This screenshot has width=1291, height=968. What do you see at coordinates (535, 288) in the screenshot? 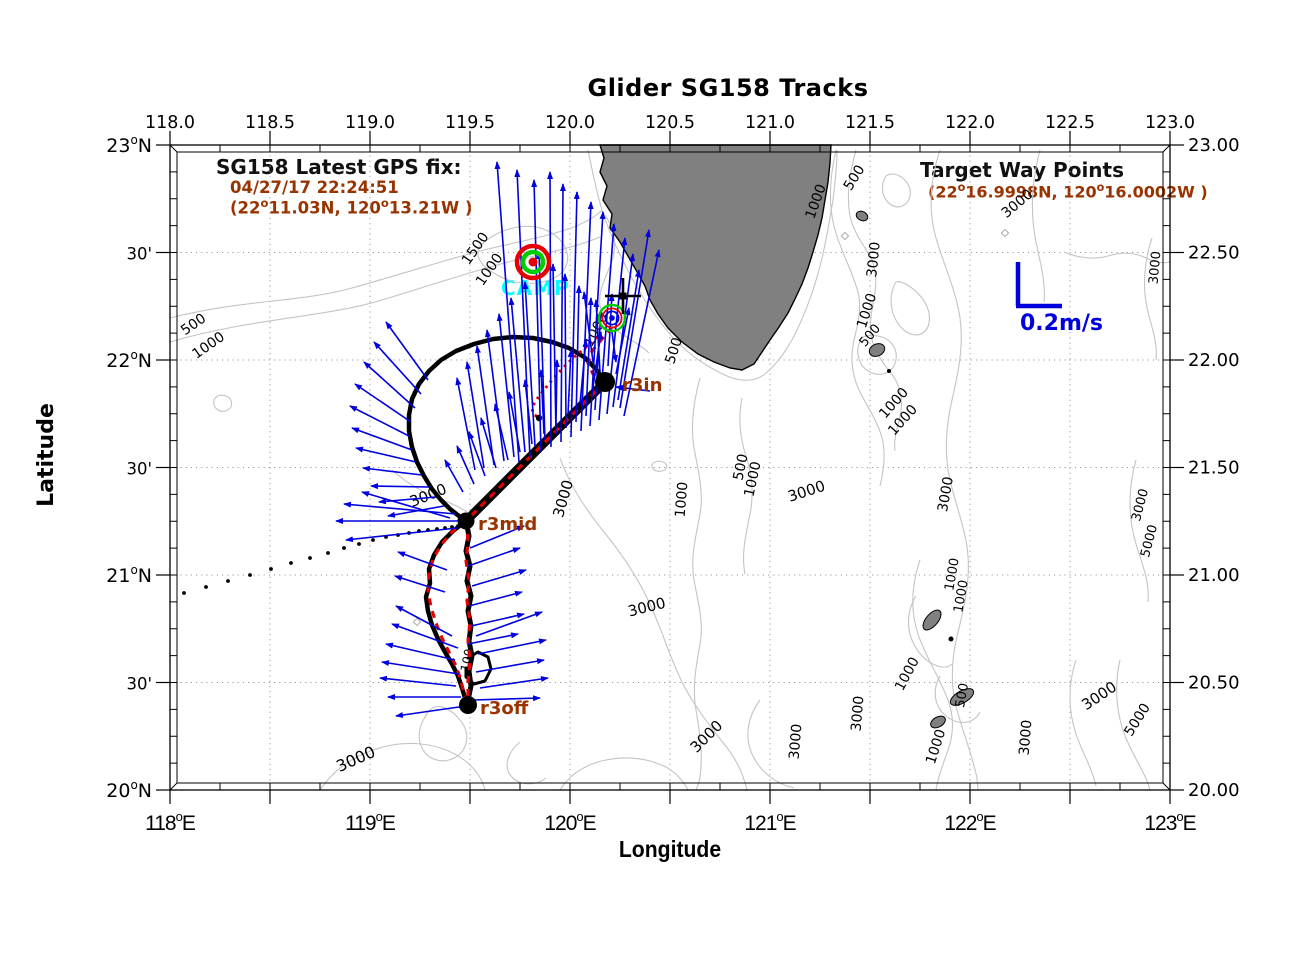
I see `camp-label: CAMP` at bounding box center [535, 288].